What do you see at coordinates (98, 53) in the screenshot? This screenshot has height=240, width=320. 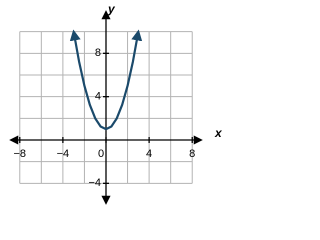 I see `y-tick-label: 8` at bounding box center [98, 53].